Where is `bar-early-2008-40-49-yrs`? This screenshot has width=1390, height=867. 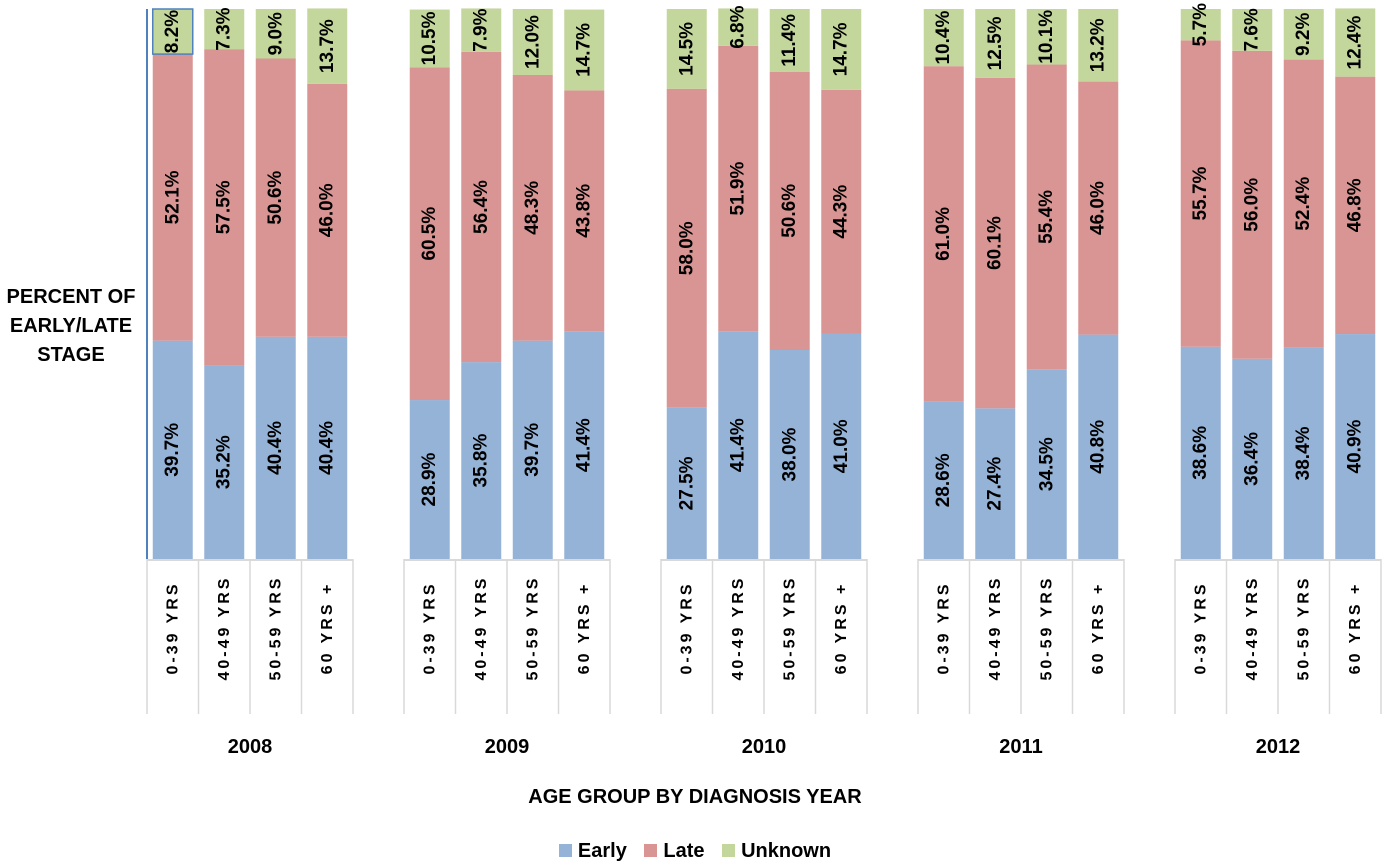 bar-early-2008-40-49-yrs is located at coordinates (224, 462).